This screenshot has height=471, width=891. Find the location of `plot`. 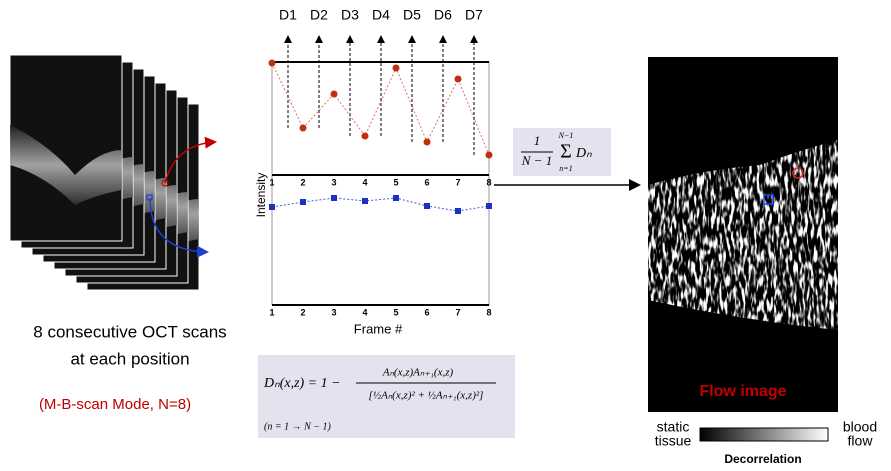

plot is located at coordinates (380, 182).